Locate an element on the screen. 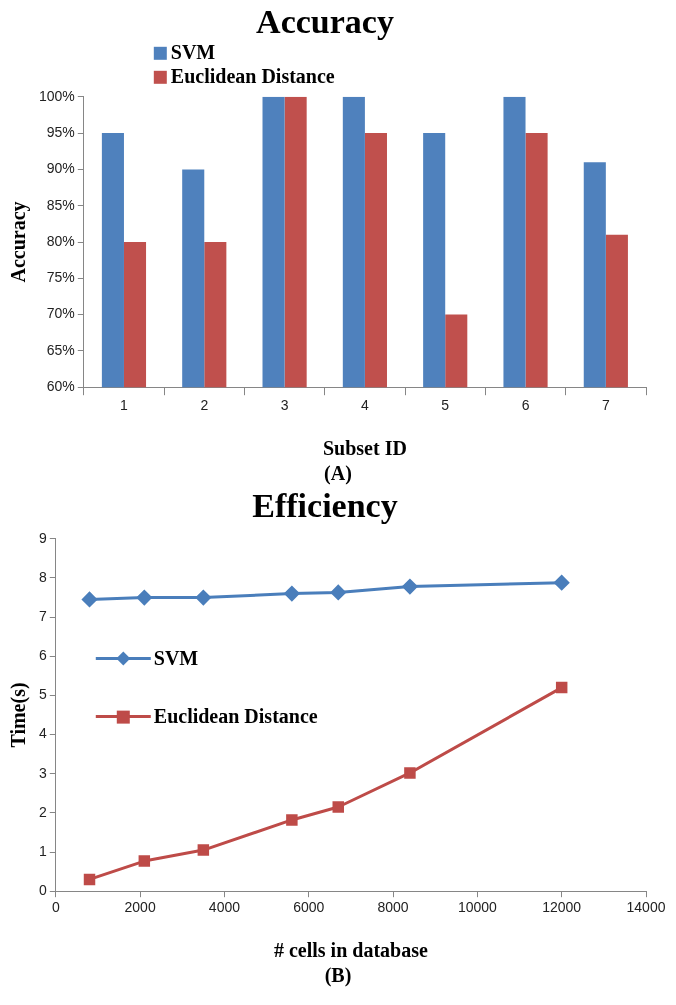 The image size is (676, 1005). x-tick-label: 4 is located at coordinates (365, 405).